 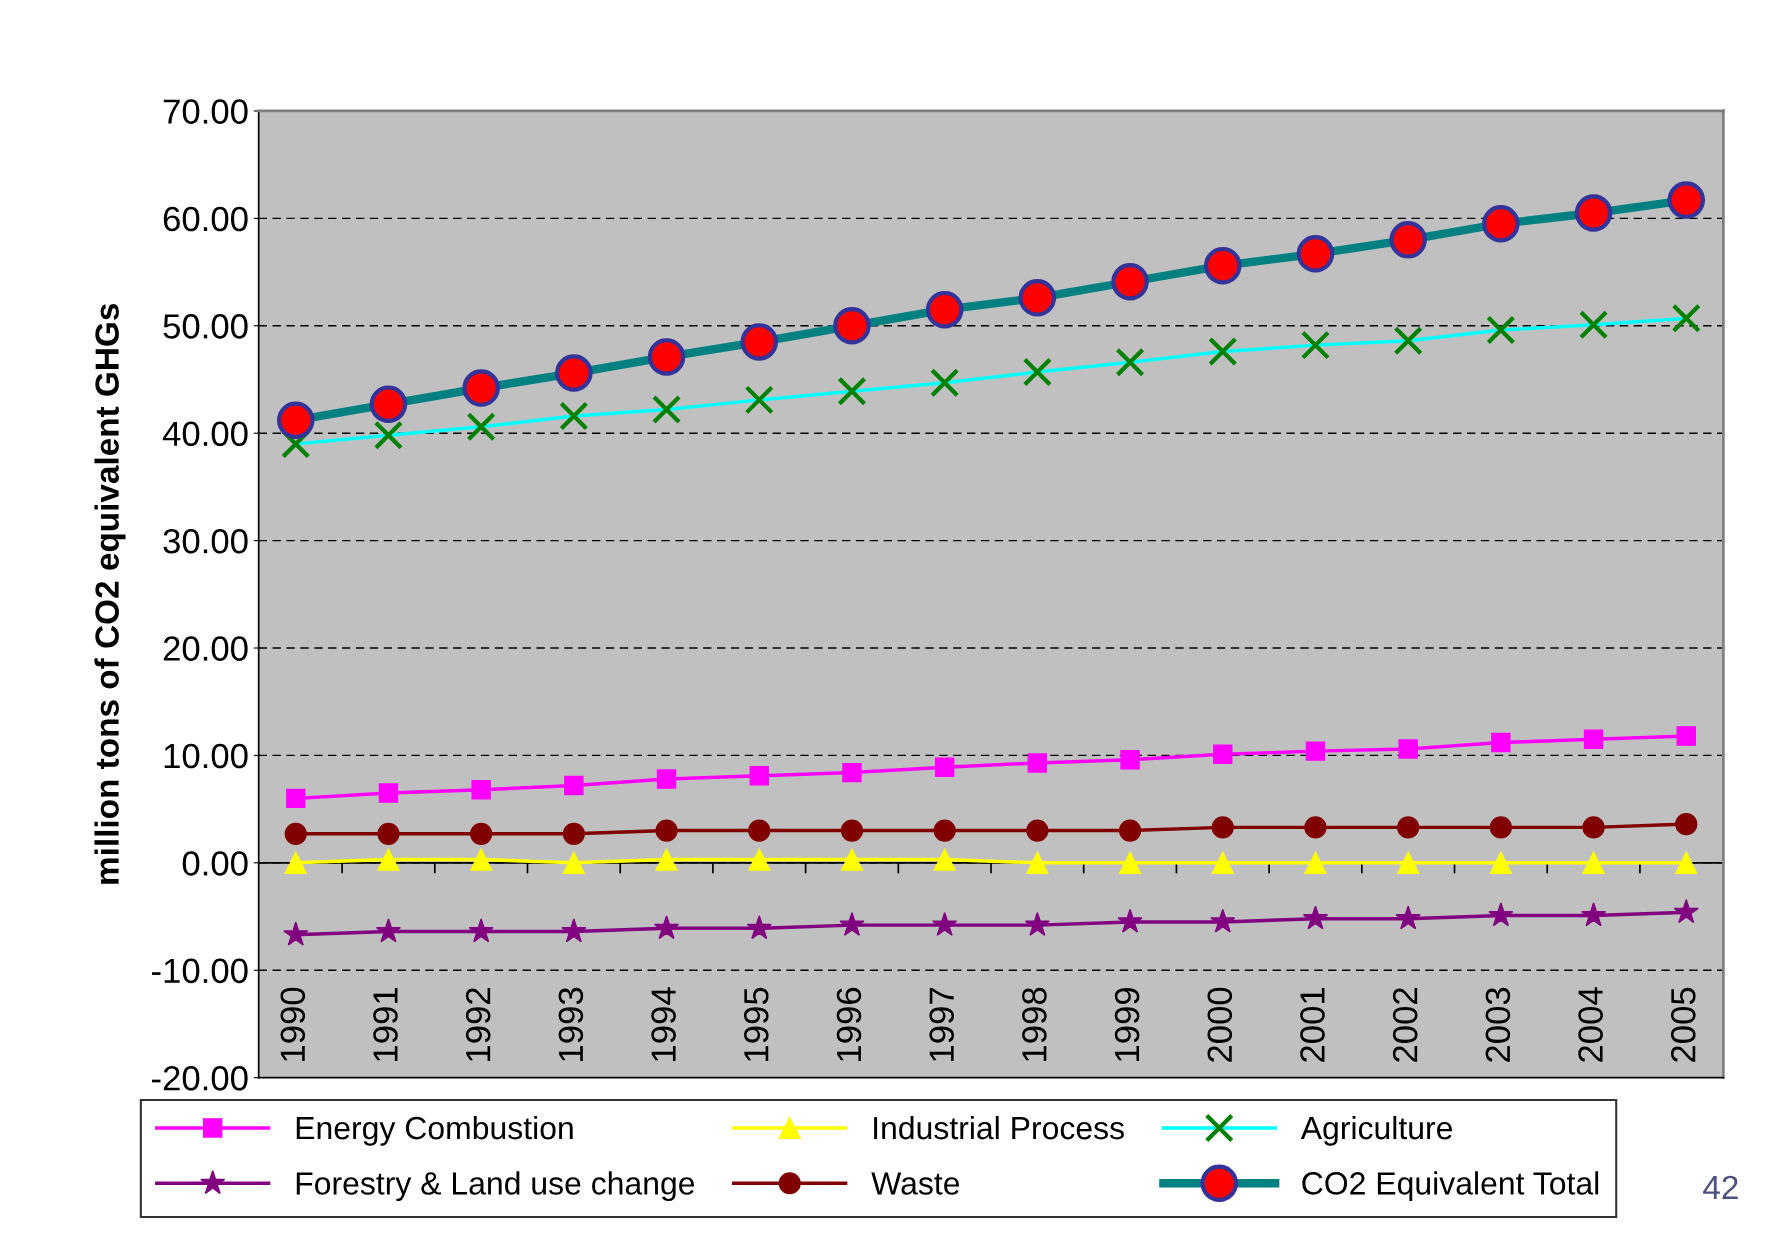 What do you see at coordinates (571, 1024) in the screenshot?
I see `x-tick-label: 1993` at bounding box center [571, 1024].